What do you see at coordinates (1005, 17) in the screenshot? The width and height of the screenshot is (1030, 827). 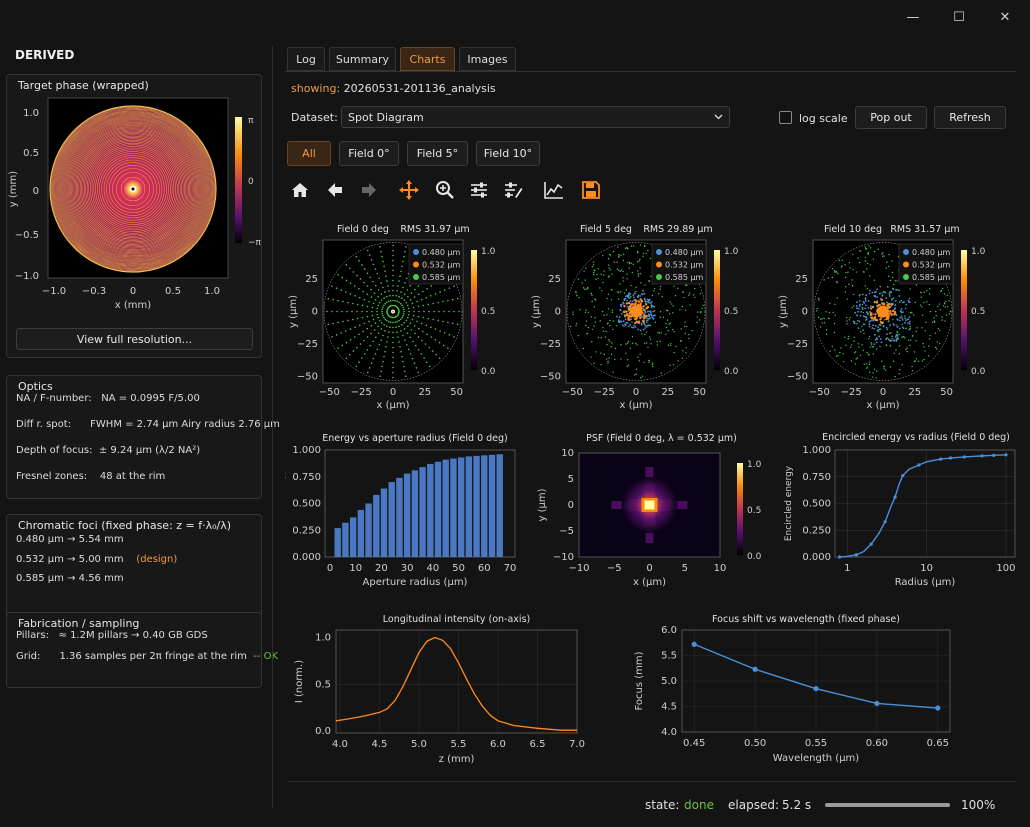 I see `close-button: ✕` at bounding box center [1005, 17].